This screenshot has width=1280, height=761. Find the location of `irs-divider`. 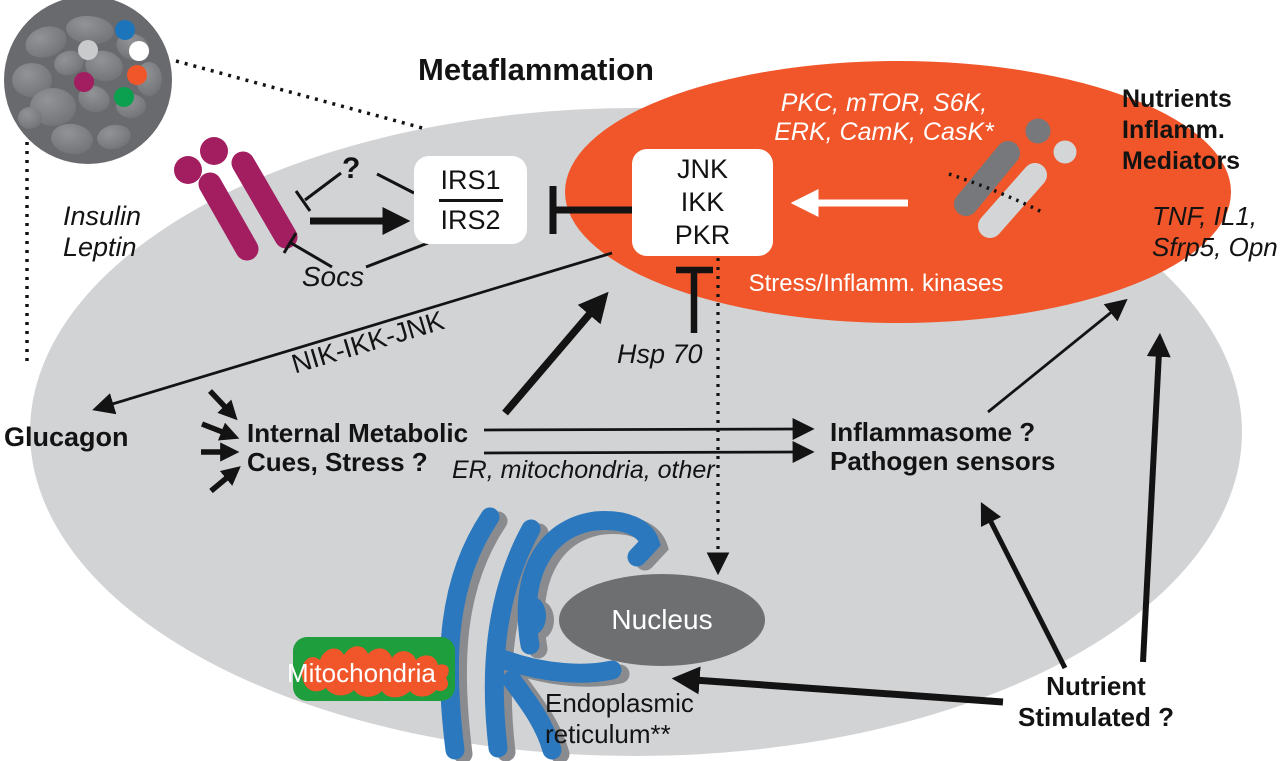

irs-divider is located at coordinates (470, 200).